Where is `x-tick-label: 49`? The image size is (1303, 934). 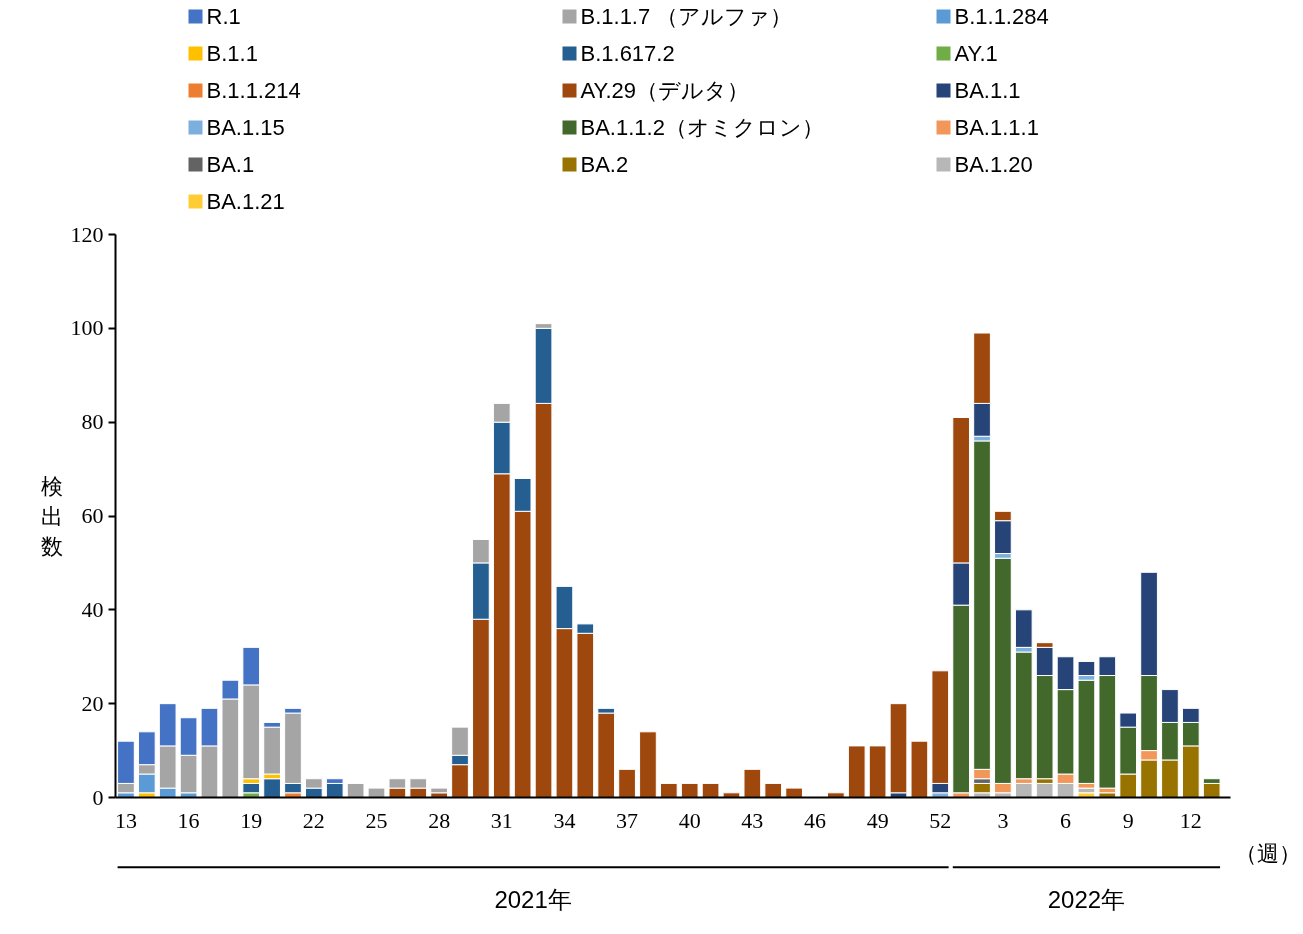
x-tick-label: 49 is located at coordinates (877, 820).